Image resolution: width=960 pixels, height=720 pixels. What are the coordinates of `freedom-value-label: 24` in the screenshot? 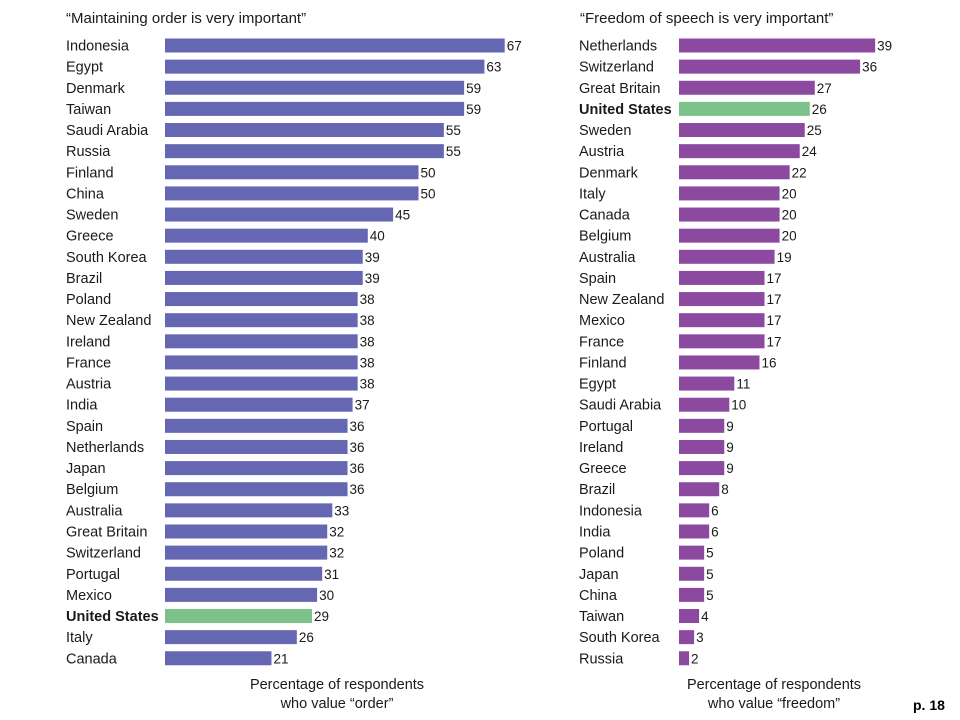 It's located at (810, 151).